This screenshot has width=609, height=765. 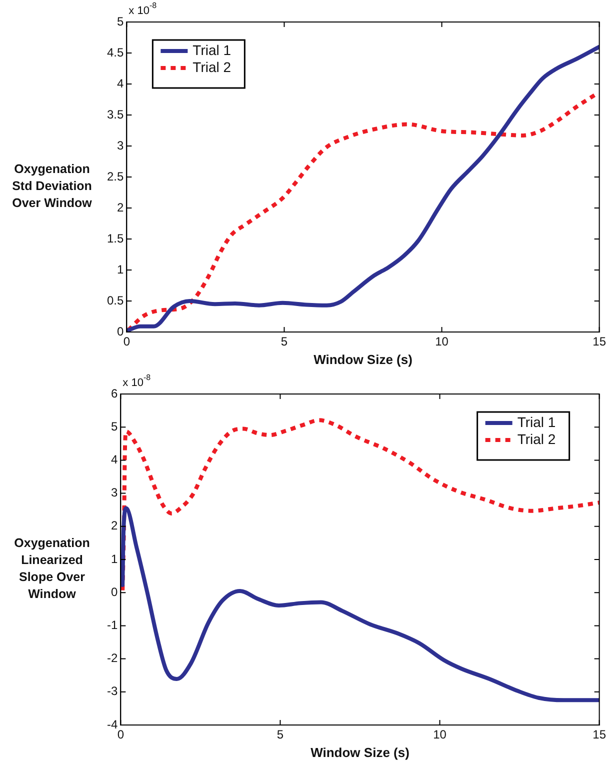 What do you see at coordinates (112, 658) in the screenshot?
I see `y-tick-label: -2` at bounding box center [112, 658].